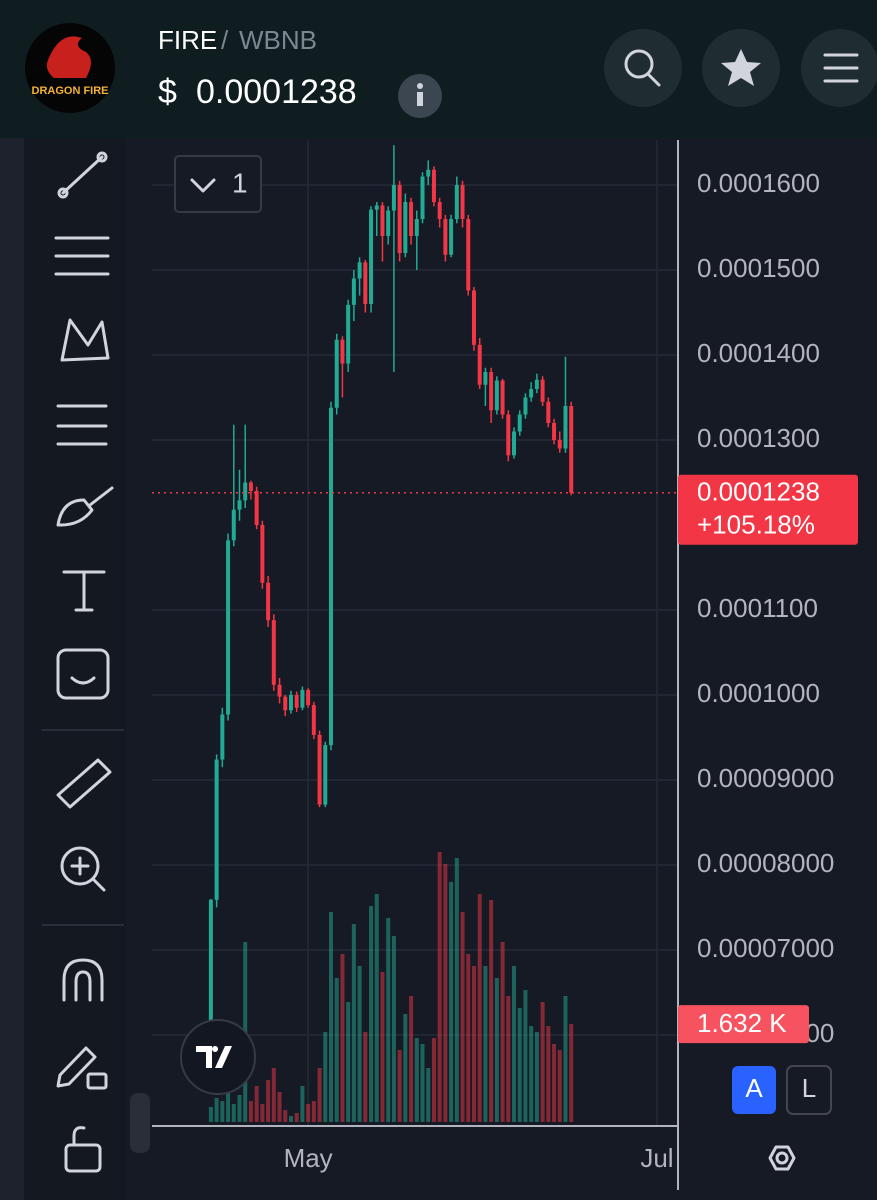 This screenshot has width=877, height=1200. Describe the element at coordinates (741, 68) in the screenshot. I see `favorite-button` at that location.